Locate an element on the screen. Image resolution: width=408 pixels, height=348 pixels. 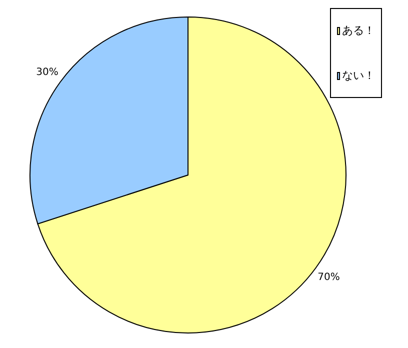
data-label: 70% is located at coordinates (329, 277).